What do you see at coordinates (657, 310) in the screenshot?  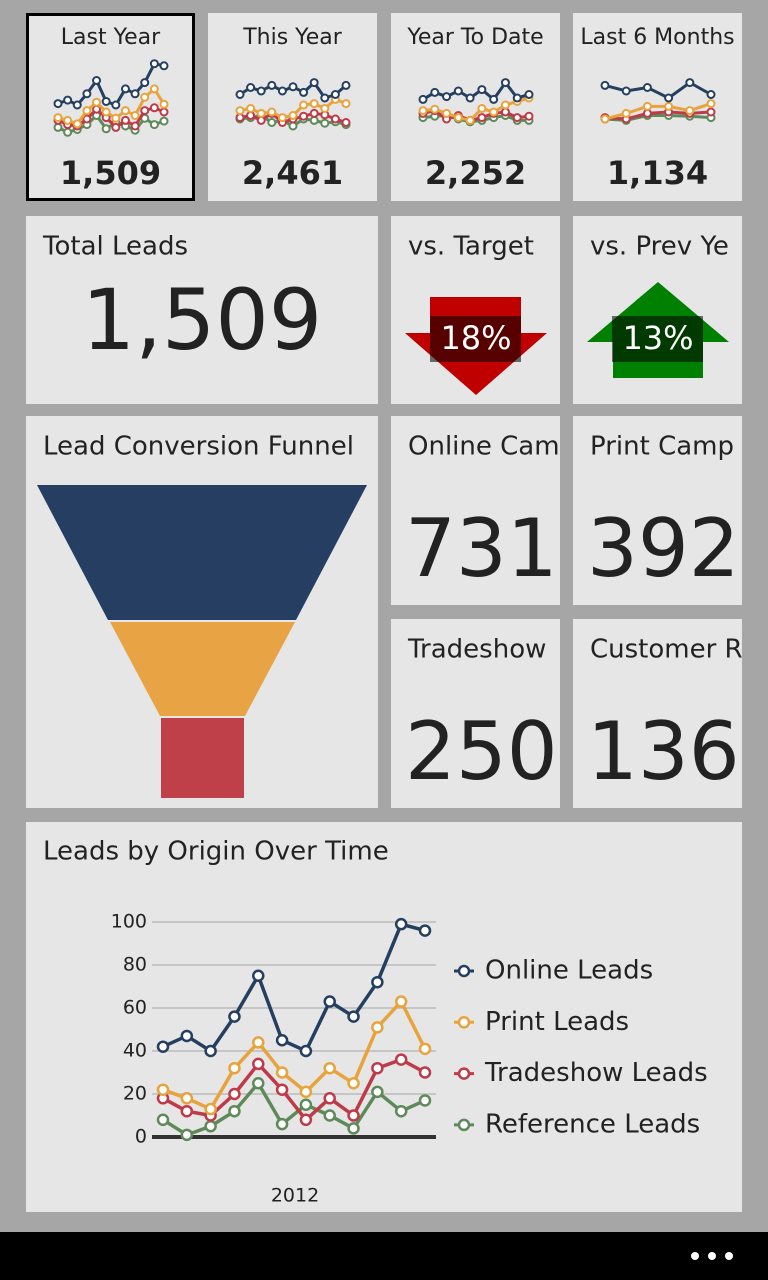 I see `tile: vs. Prev Ye 13%` at bounding box center [657, 310].